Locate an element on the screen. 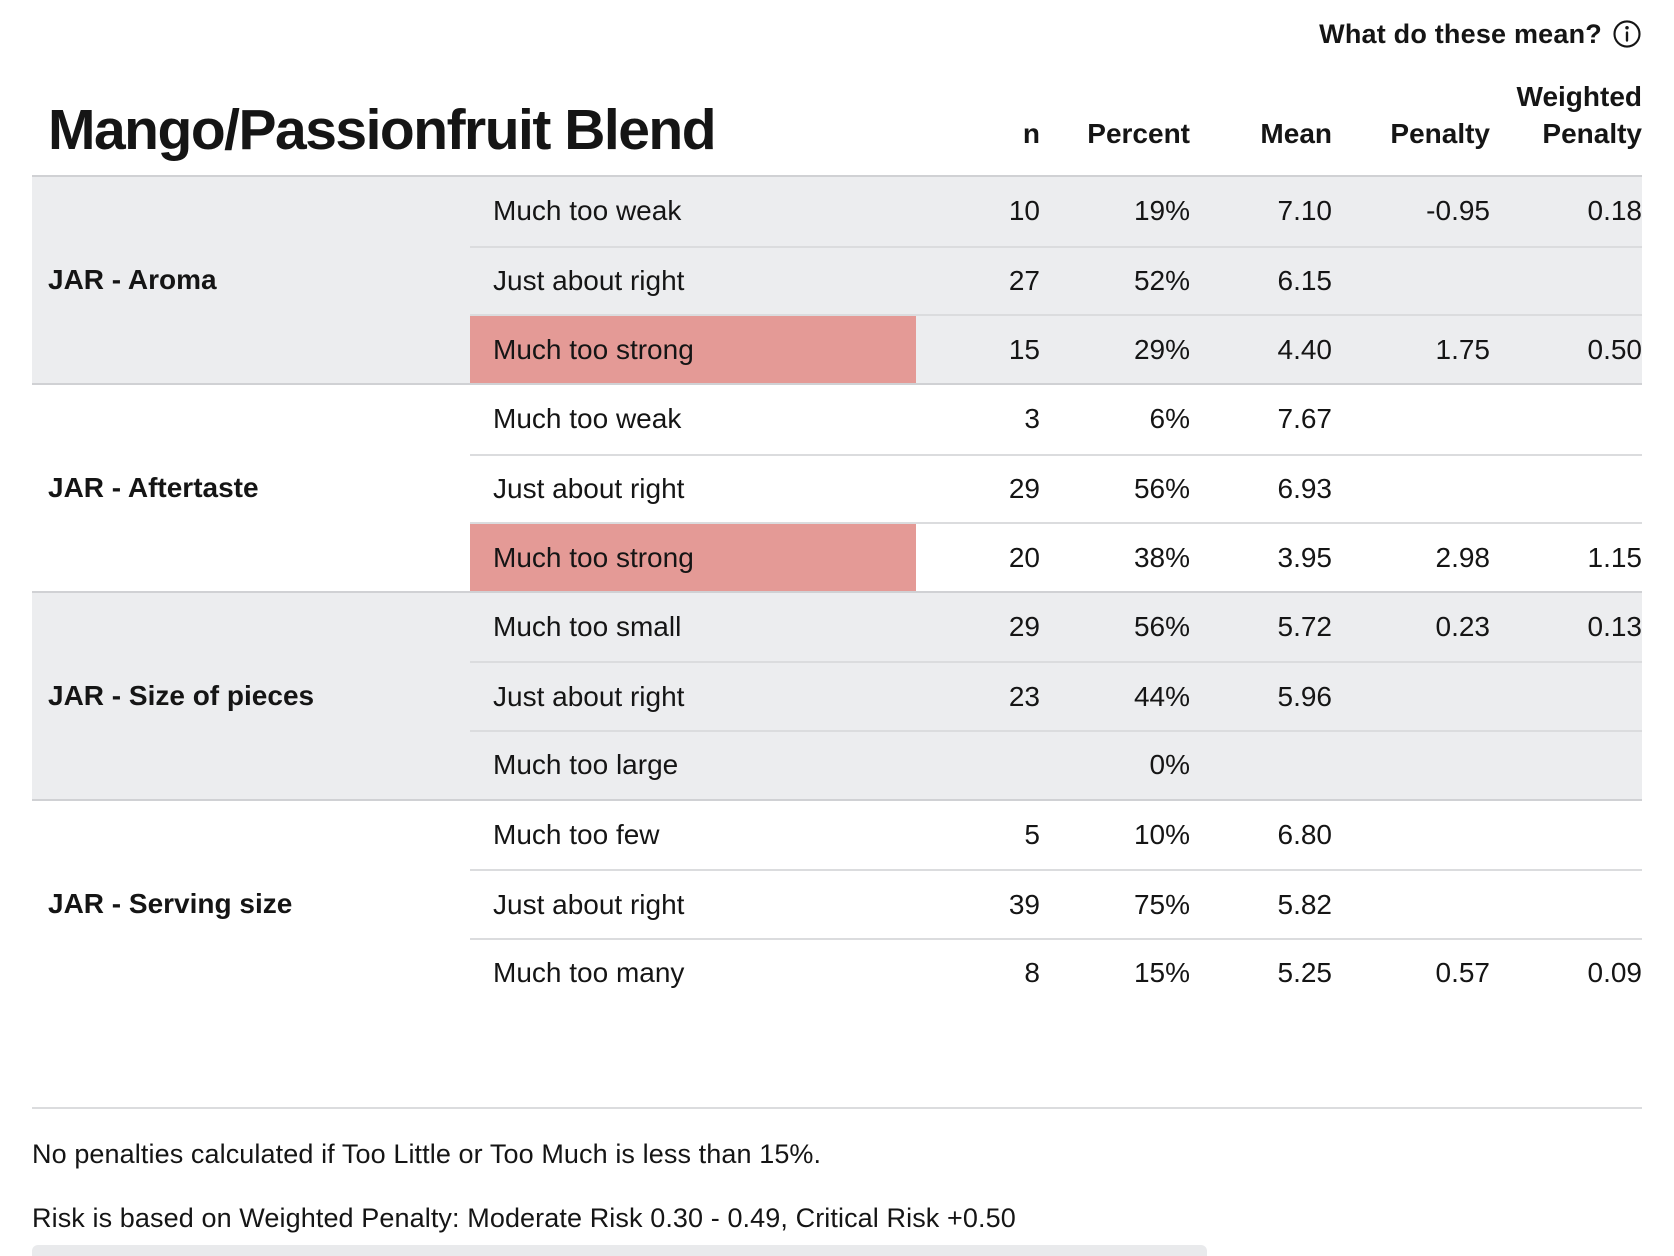 This screenshot has height=1256, width=1674. value-cell-weighted_penalty: 0.50 is located at coordinates (1615, 349).